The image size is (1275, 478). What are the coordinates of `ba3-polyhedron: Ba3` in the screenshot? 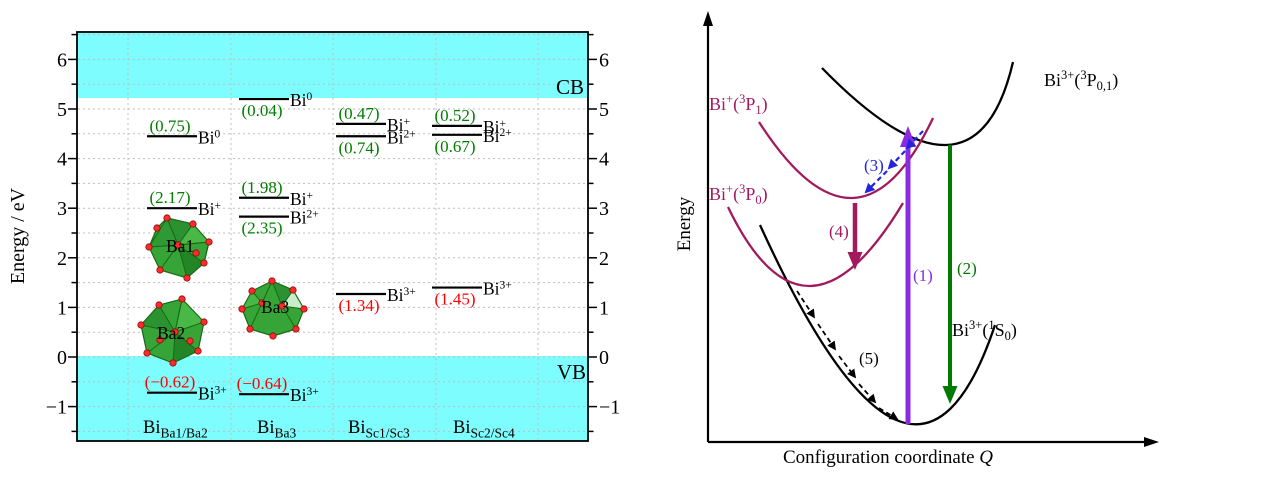 It's located at (273, 308).